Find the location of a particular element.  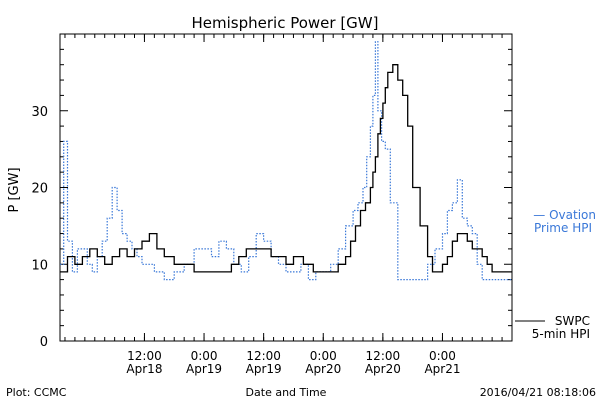

legend-swpc-line2: 5-min HPI is located at coordinates (561, 334).